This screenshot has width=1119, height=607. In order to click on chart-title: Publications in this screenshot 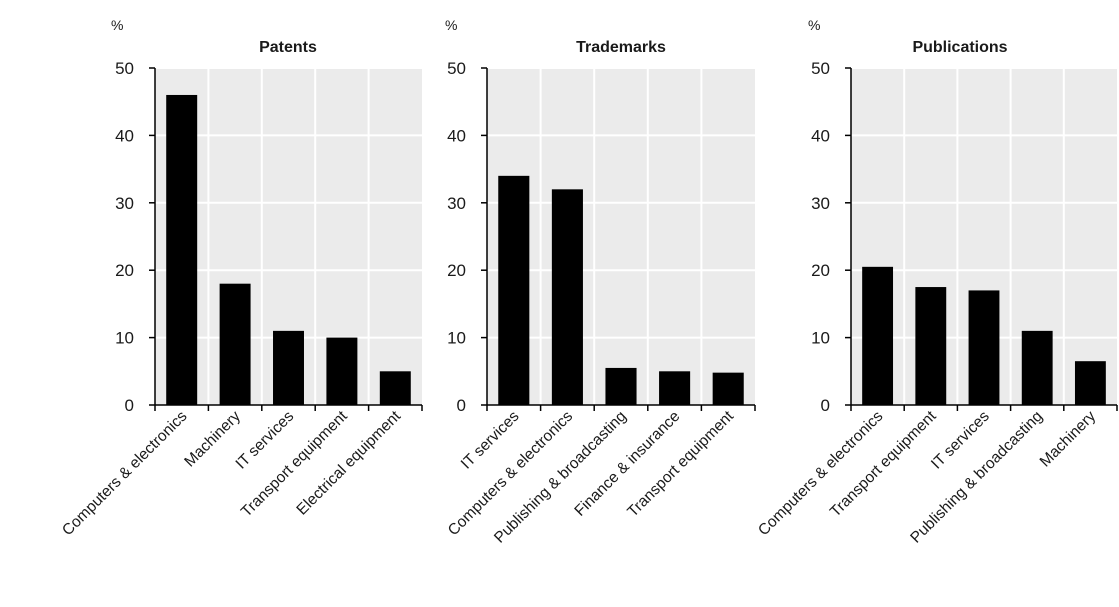, I will do `click(959, 47)`.